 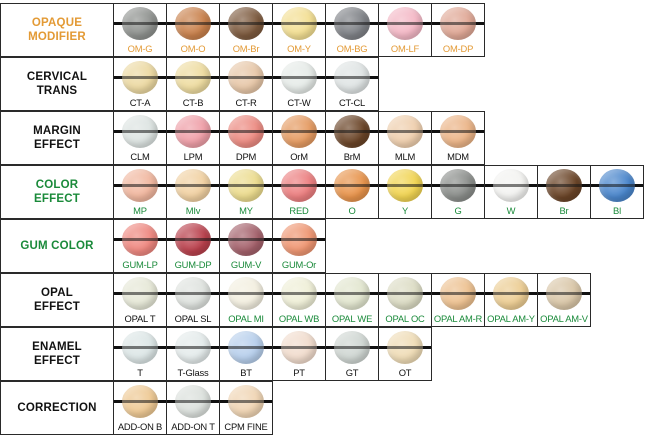 I want to click on shade-code: OPAL WE, so click(x=352, y=318).